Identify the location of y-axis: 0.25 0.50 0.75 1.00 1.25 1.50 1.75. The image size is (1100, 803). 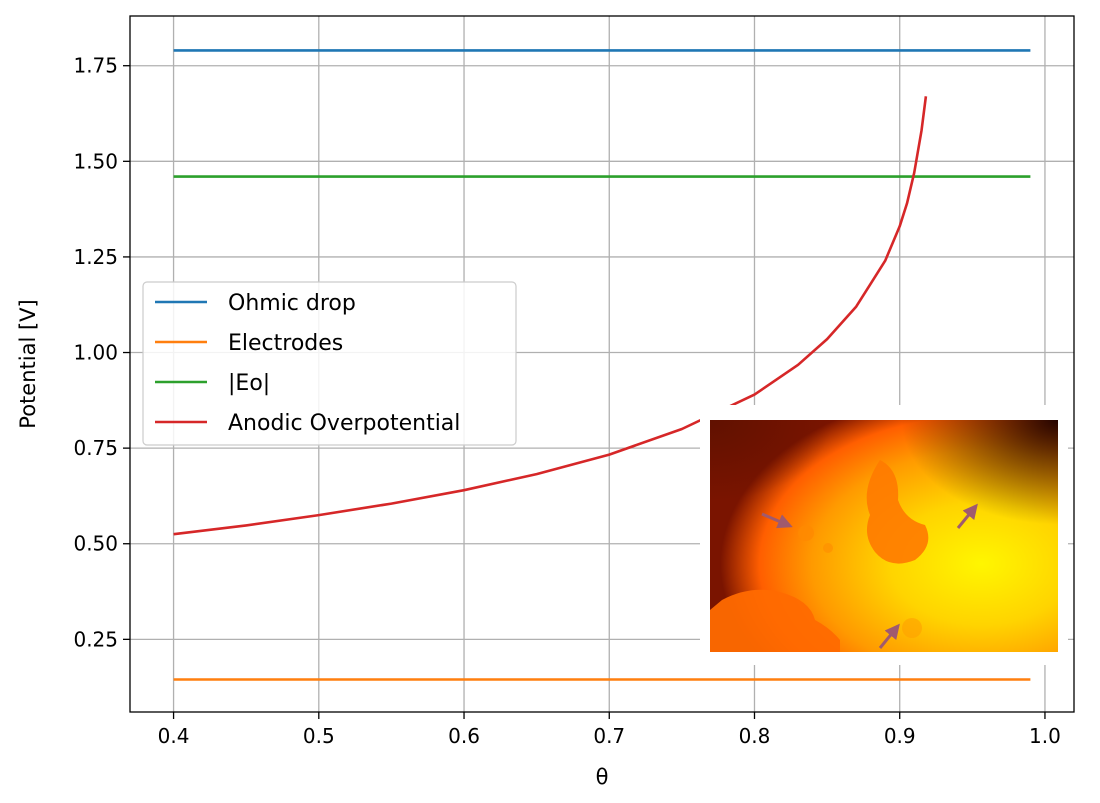
(101, 352).